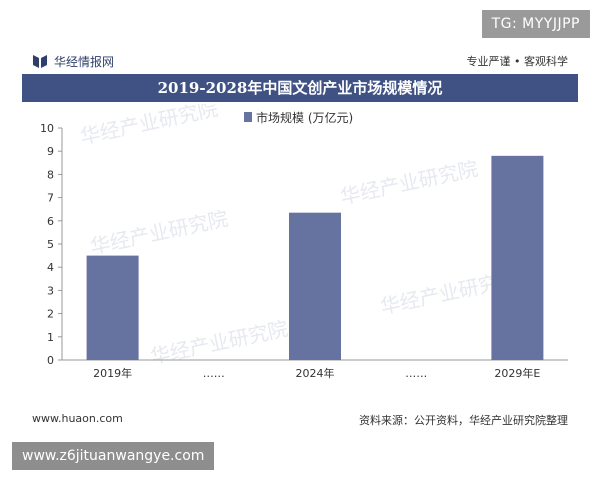  I want to click on y-tick-label: 0, so click(50, 360).